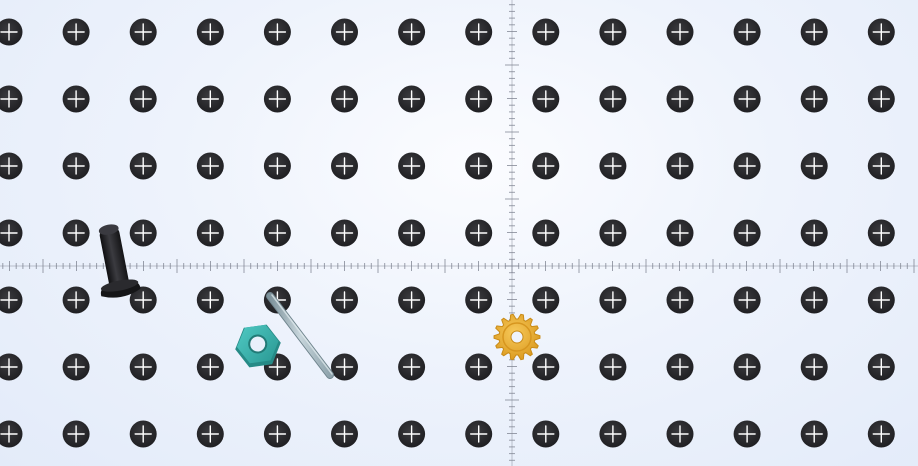  What do you see at coordinates (114, 261) in the screenshot?
I see `black-bolt-icon` at bounding box center [114, 261].